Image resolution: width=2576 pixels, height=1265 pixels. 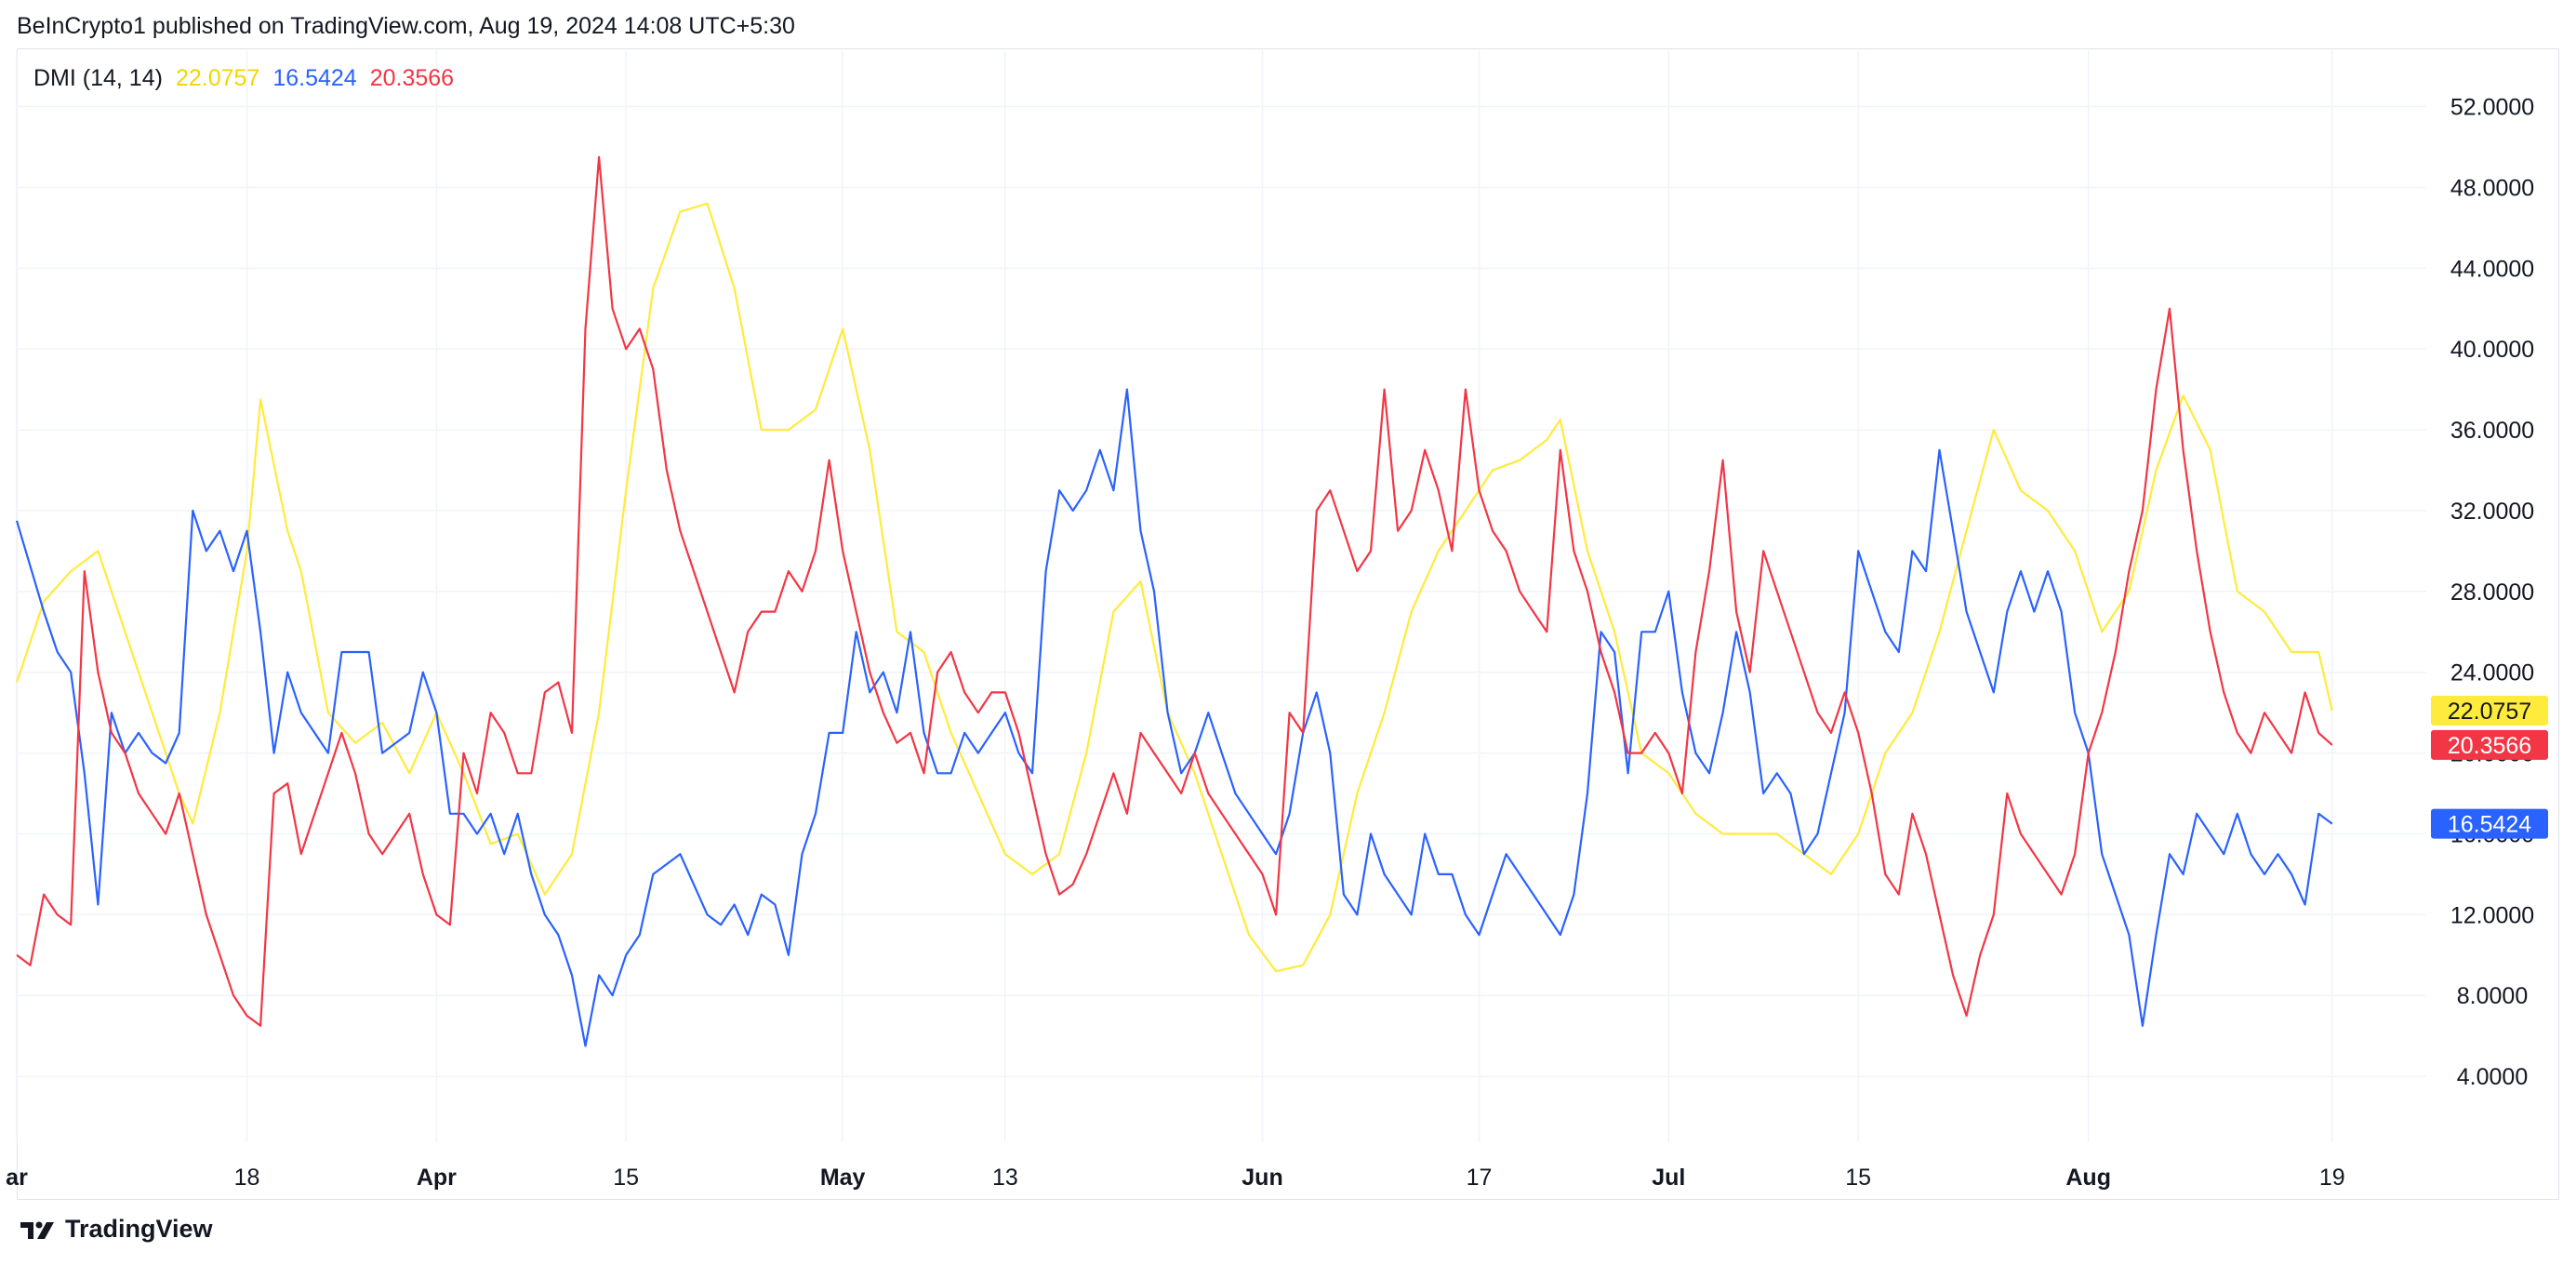 I want to click on legend-minus-di-value: 20.3566, so click(x=412, y=78).